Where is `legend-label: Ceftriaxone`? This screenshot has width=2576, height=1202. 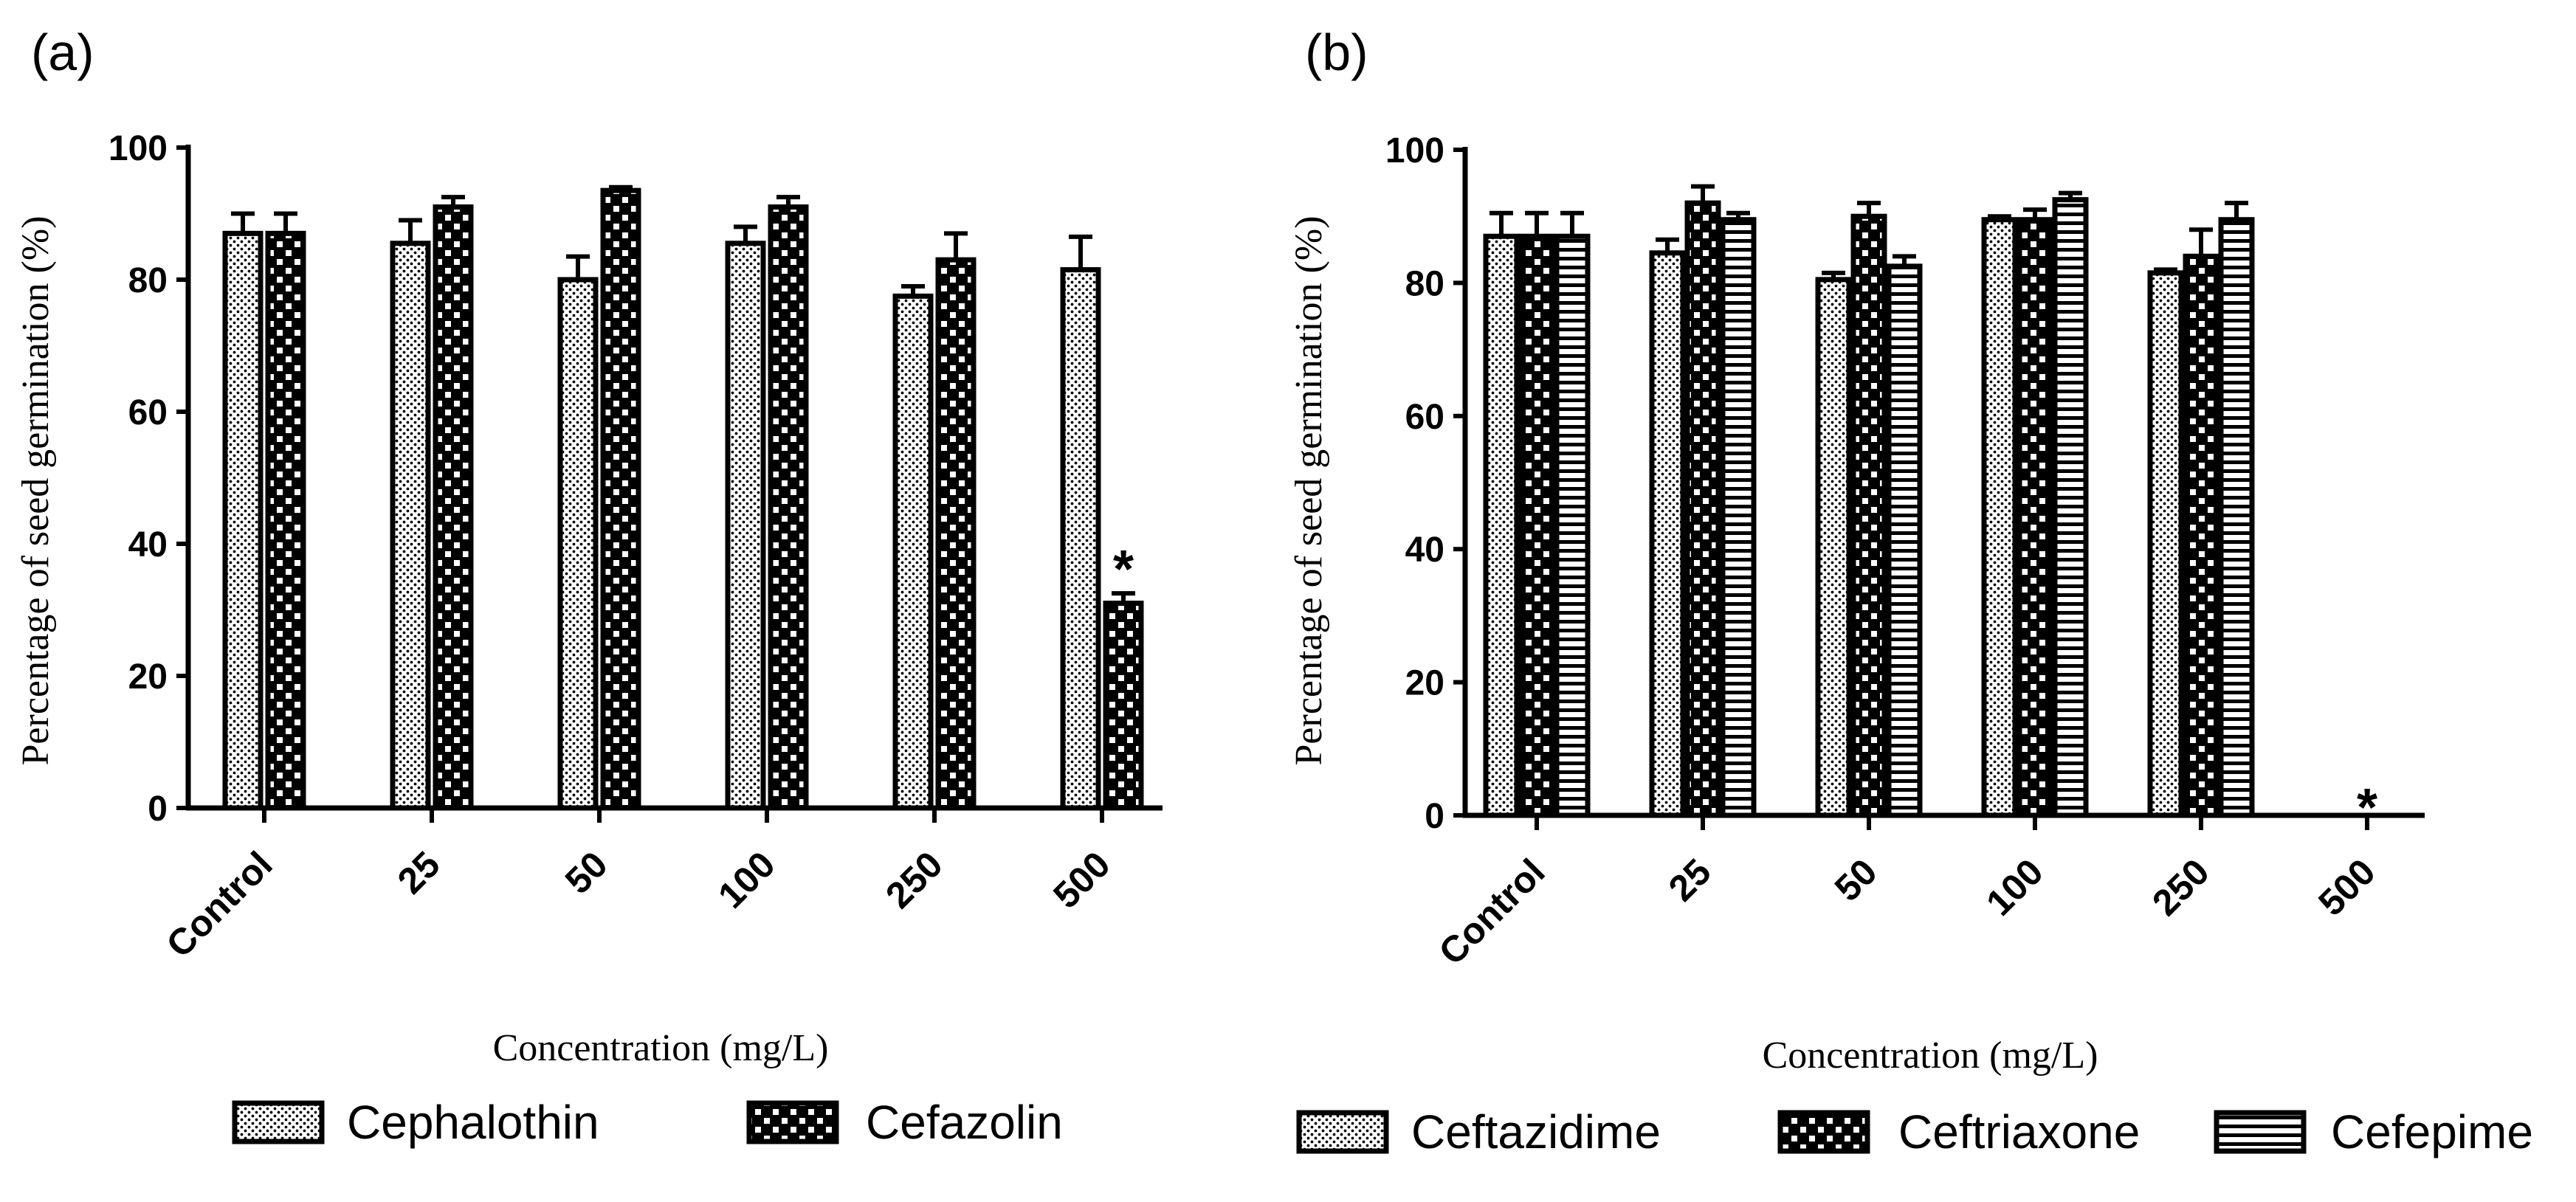 legend-label: Ceftriaxone is located at coordinates (2019, 1131).